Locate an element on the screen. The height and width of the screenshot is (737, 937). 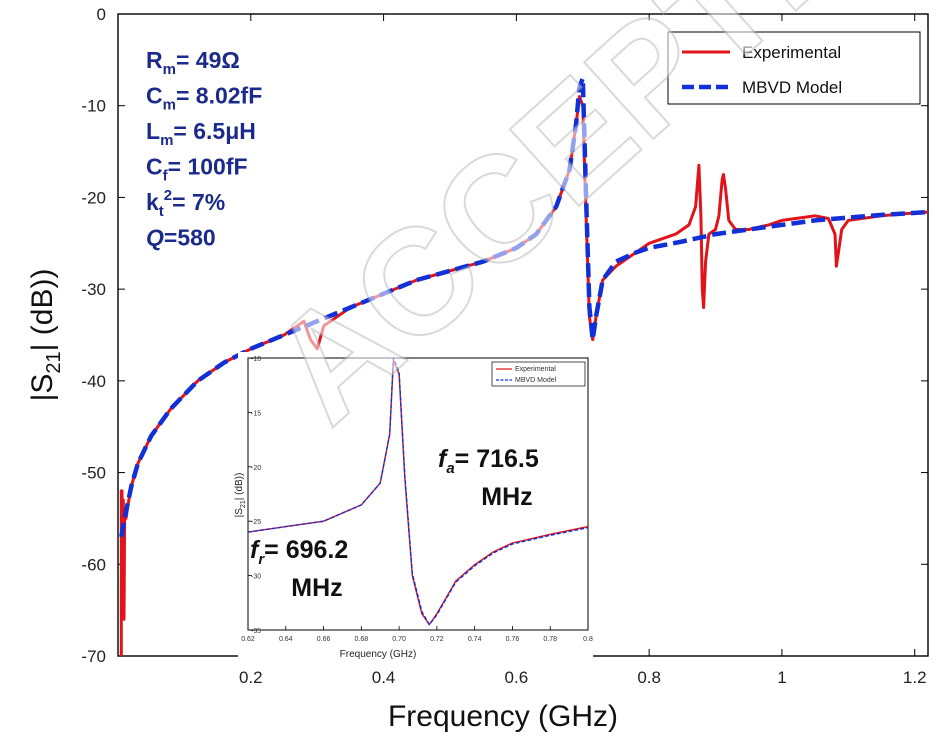
inset-y-tick-label: -10 is located at coordinates (256, 359).